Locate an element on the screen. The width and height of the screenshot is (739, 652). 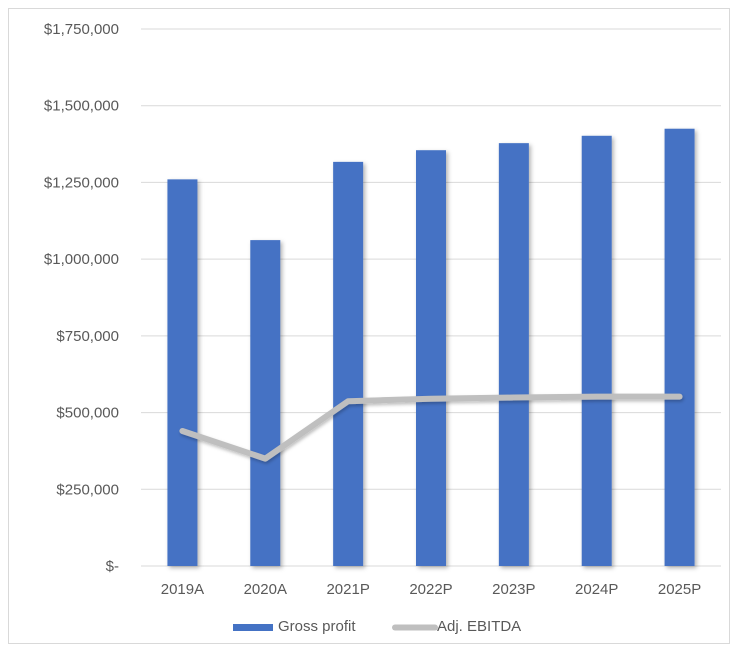
x-tick-label: 2023P is located at coordinates (513, 589).